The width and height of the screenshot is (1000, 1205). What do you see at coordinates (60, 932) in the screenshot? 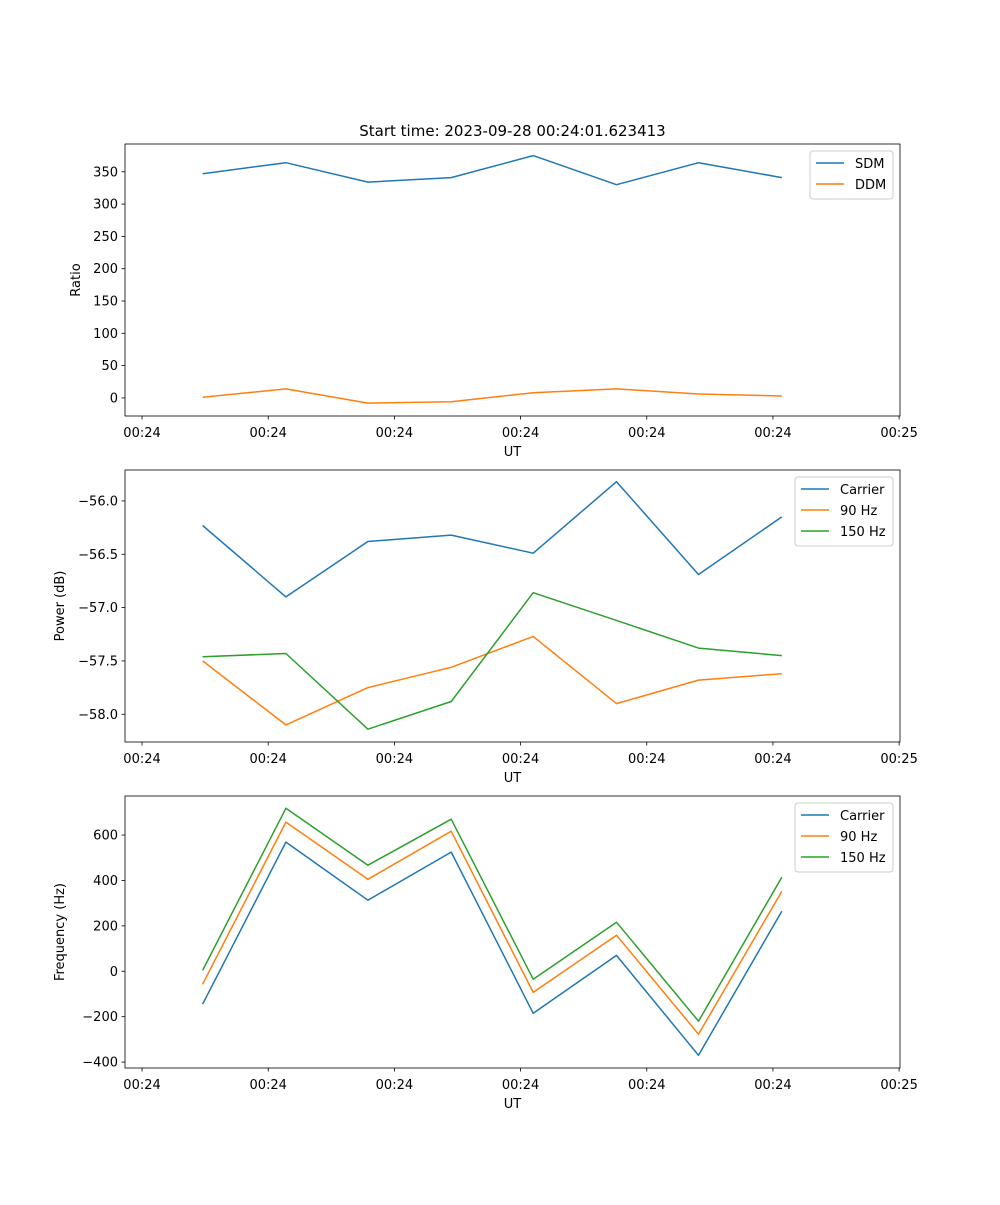
I see `y-axis-label: Frequency (Hz)` at bounding box center [60, 932].